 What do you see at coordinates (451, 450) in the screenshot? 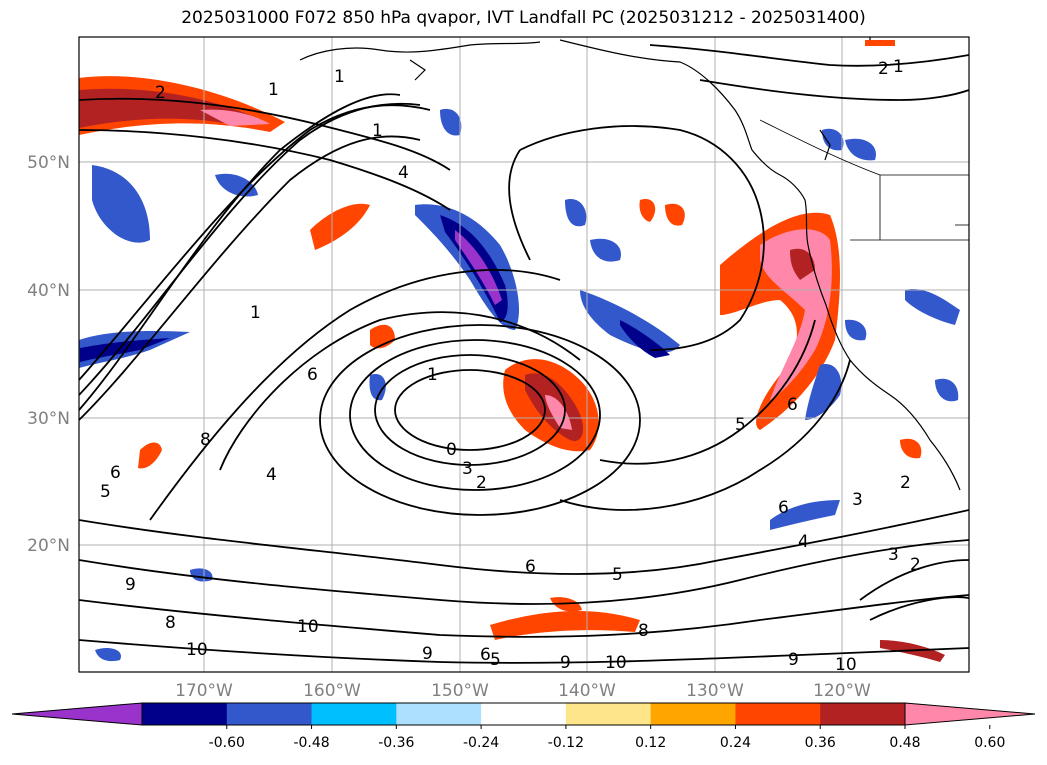
I see `contour-label: 0` at bounding box center [451, 450].